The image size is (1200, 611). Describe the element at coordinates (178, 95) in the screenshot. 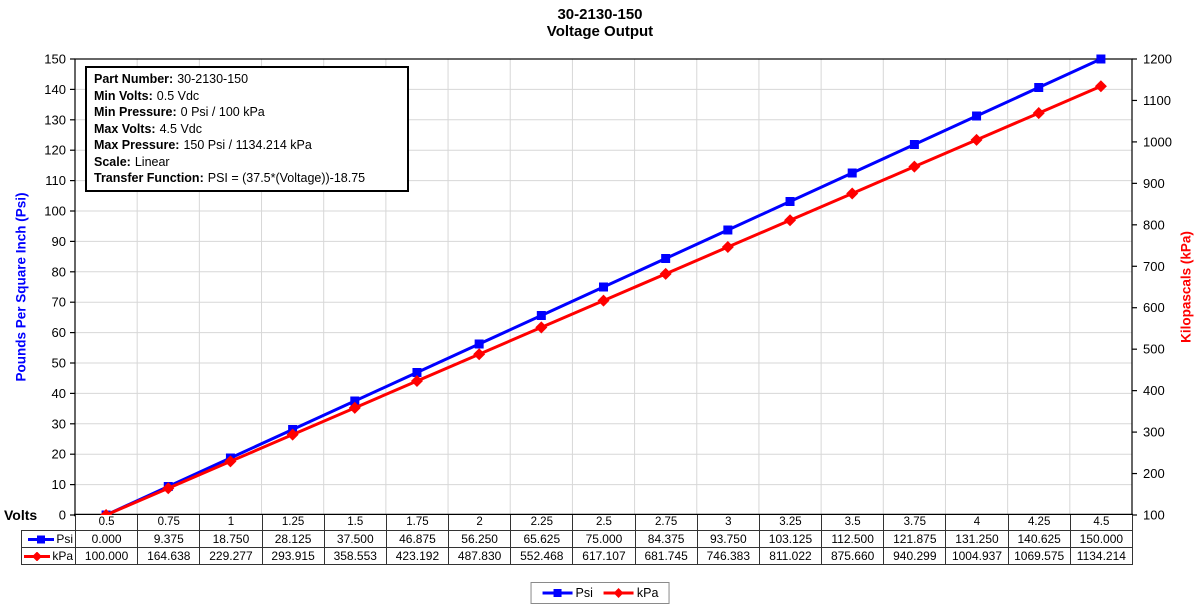

I see `info-value: 0.5 Vdc` at that location.